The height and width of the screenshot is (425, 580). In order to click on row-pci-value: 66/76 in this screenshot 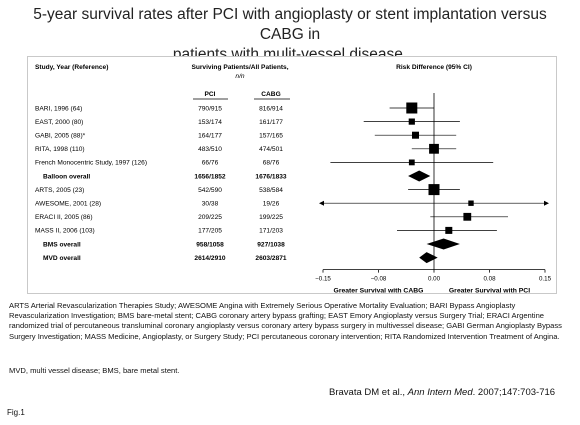, I will do `click(210, 163)`.